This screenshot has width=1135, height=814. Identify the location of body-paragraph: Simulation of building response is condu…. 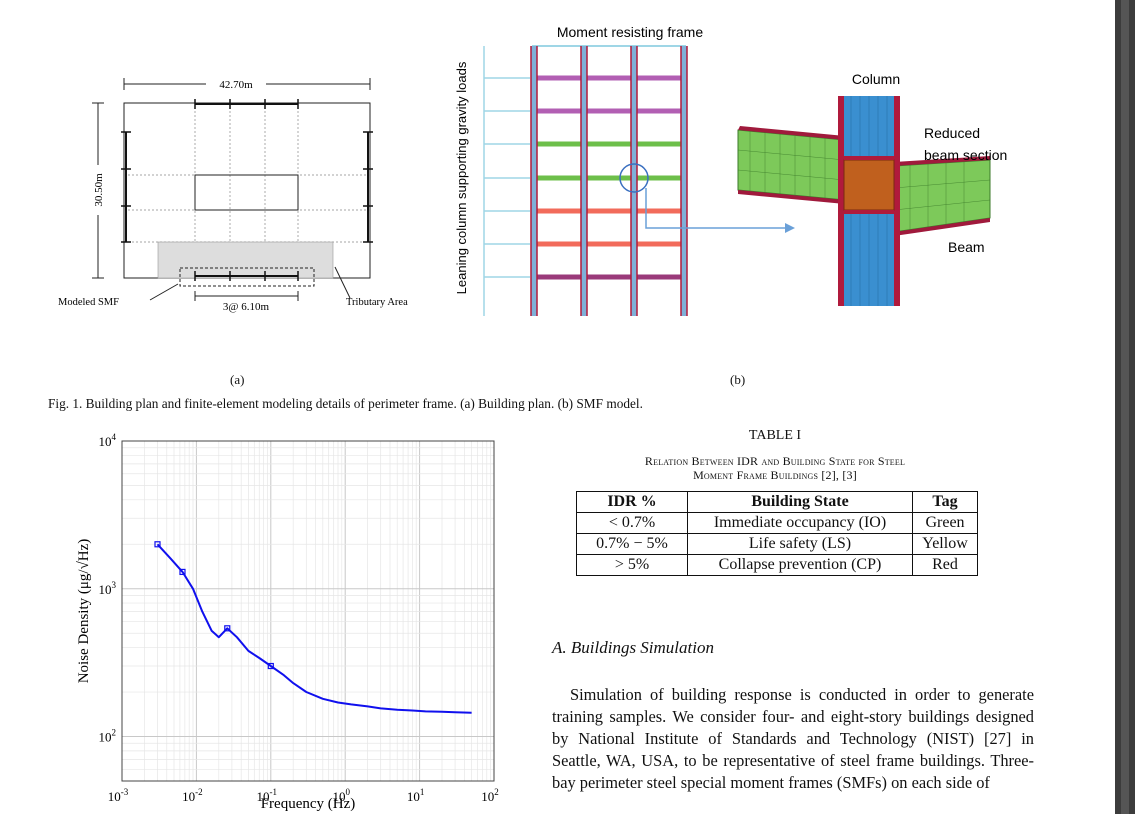
(793, 739).